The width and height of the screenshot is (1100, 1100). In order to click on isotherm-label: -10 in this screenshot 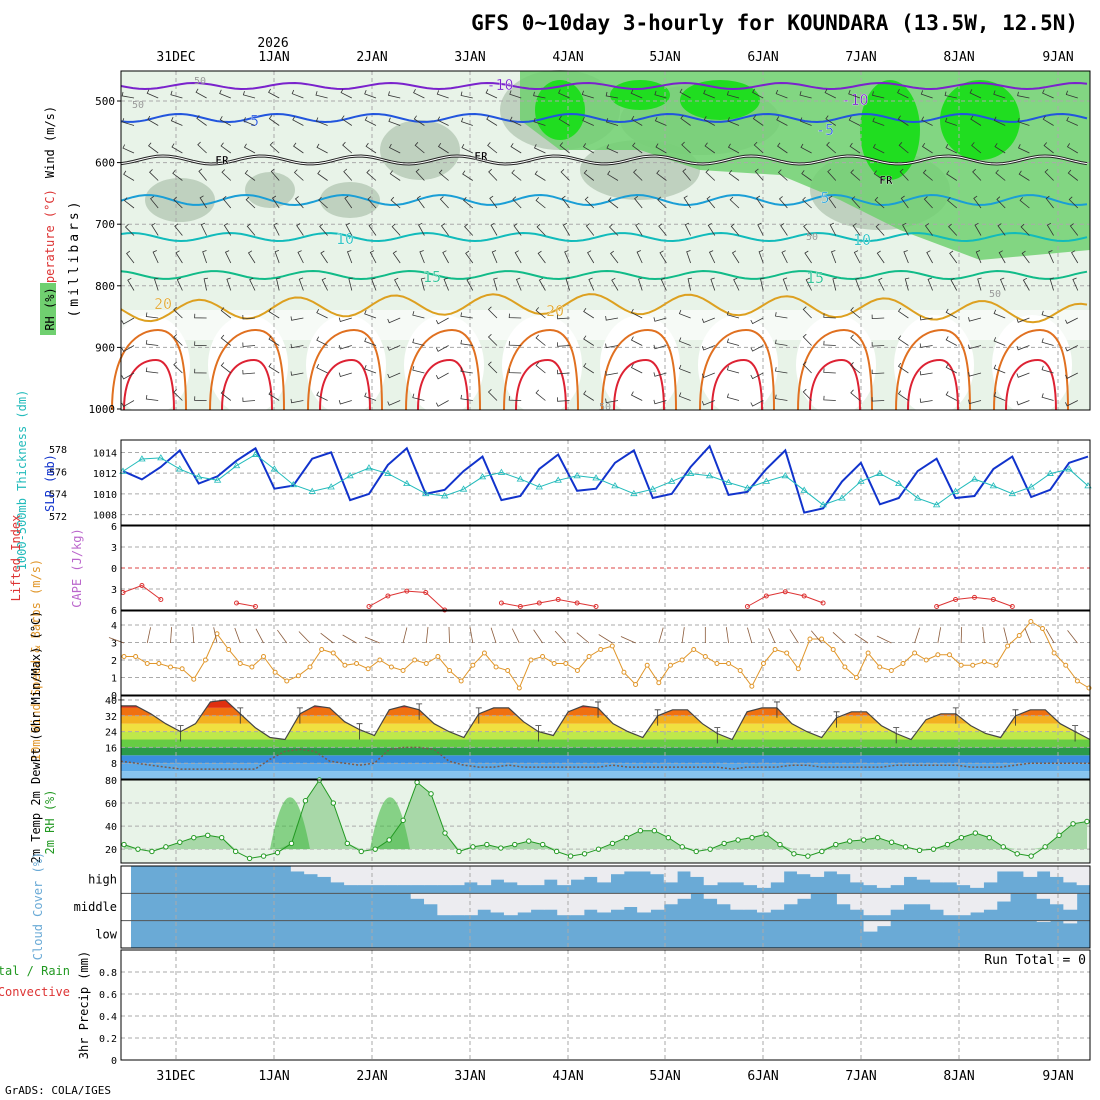, I will do `click(499, 85)`.